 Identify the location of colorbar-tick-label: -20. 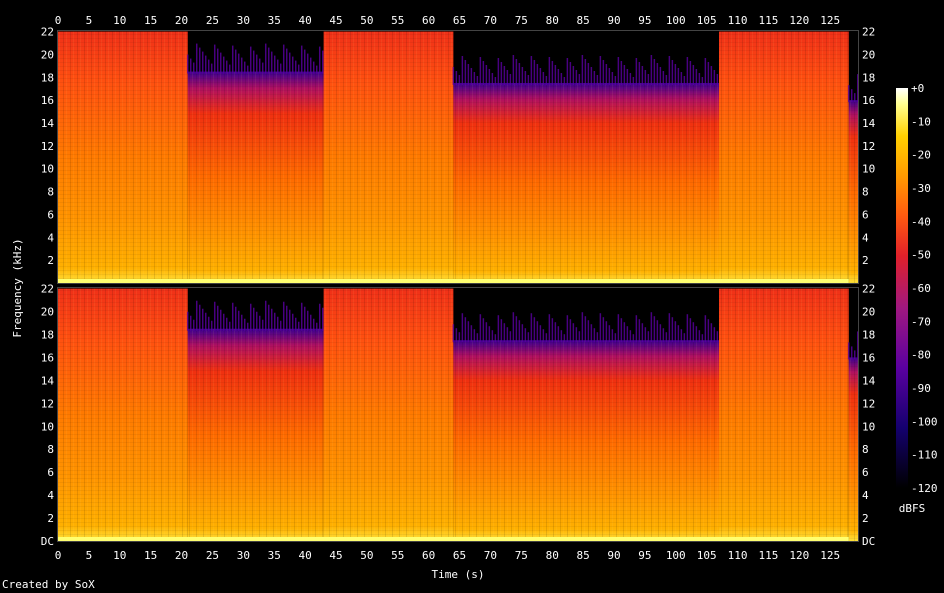
(921, 155).